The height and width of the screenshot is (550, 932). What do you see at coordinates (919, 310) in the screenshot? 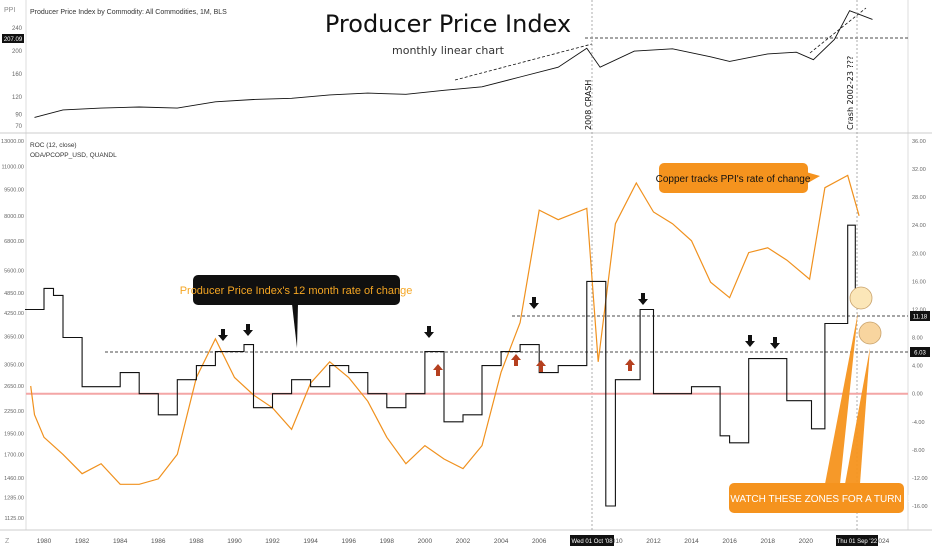
I see `roc-tick: 12.00` at bounding box center [919, 310].